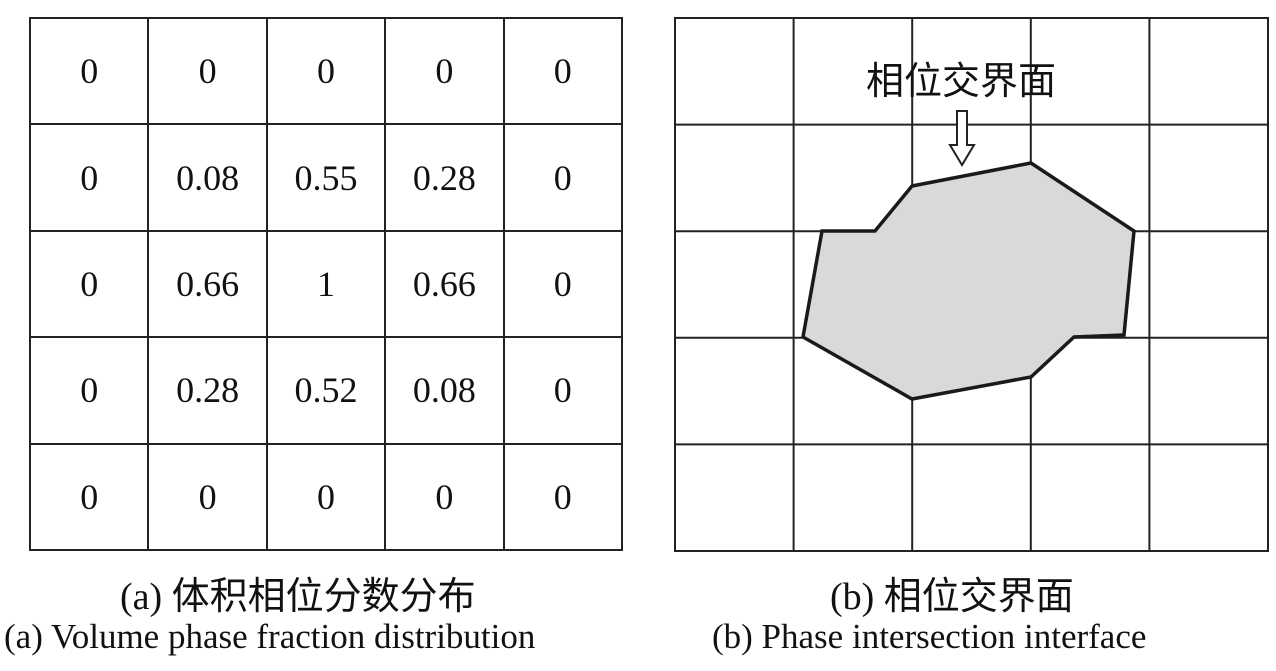  What do you see at coordinates (962, 138) in the screenshot?
I see `interface-pointer-arrow` at bounding box center [962, 138].